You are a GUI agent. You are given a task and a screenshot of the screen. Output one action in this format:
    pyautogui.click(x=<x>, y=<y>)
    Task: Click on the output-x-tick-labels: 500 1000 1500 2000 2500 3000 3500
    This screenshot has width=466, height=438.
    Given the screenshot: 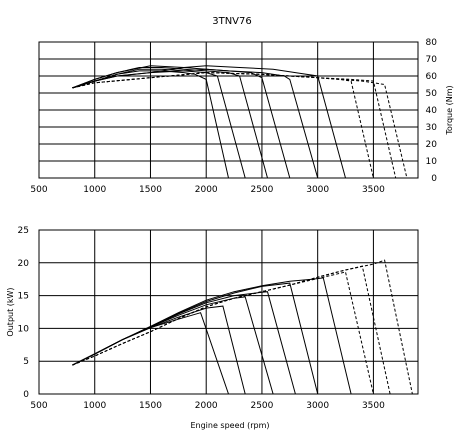 What is the action you would take?
    pyautogui.click(x=207, y=406)
    